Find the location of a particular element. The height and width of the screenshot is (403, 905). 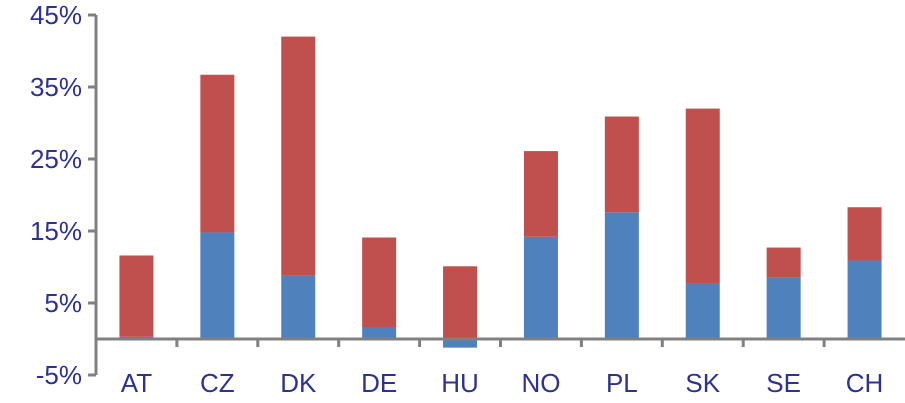

x-category-label: HU is located at coordinates (460, 383).